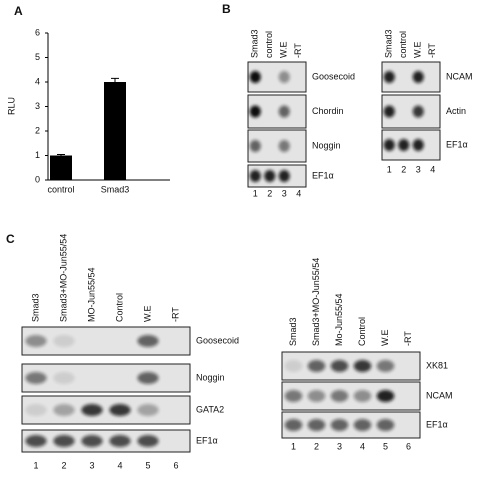 The width and height of the screenshot is (500, 481). Describe the element at coordinates (115, 131) in the screenshot. I see `bar` at that location.